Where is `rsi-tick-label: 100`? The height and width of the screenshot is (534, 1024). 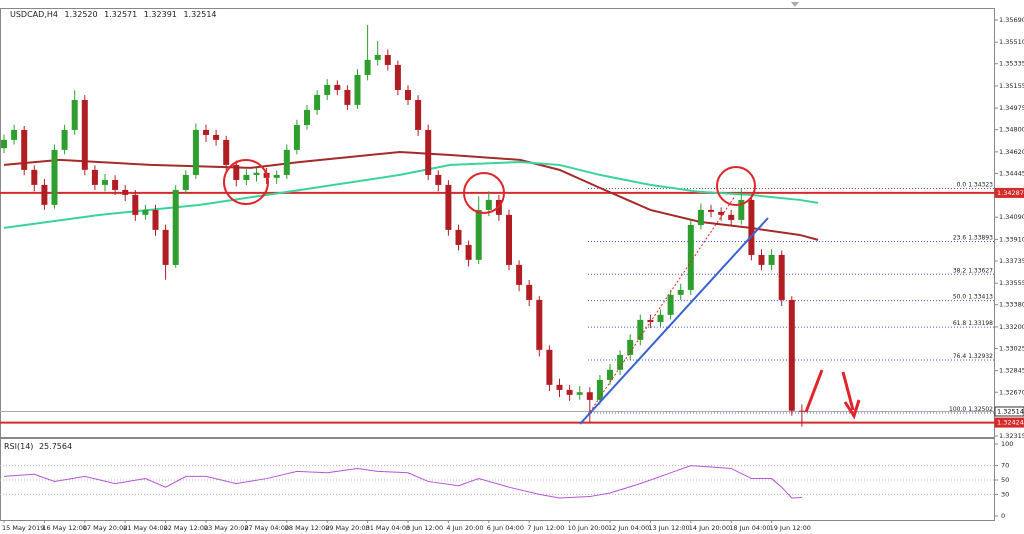
rsi-tick-label: 100 is located at coordinates (1007, 444).